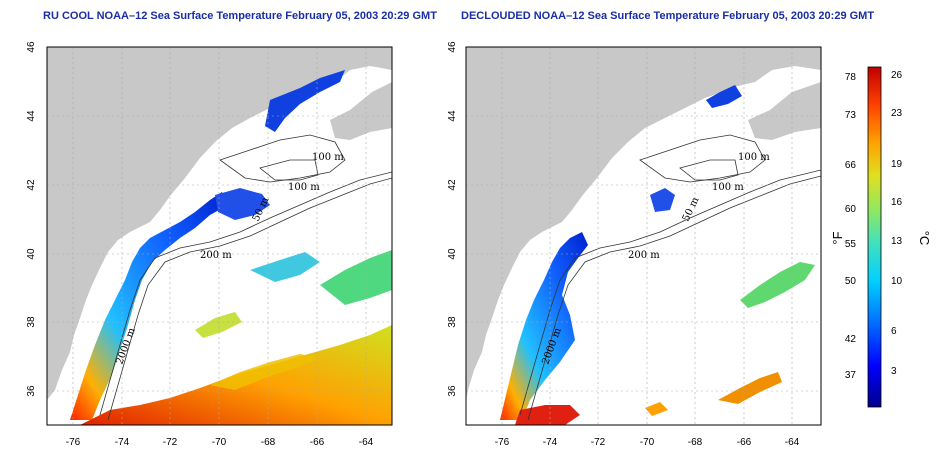 The height and width of the screenshot is (475, 950). I want to click on left-y-tick: 36, so click(31, 391).